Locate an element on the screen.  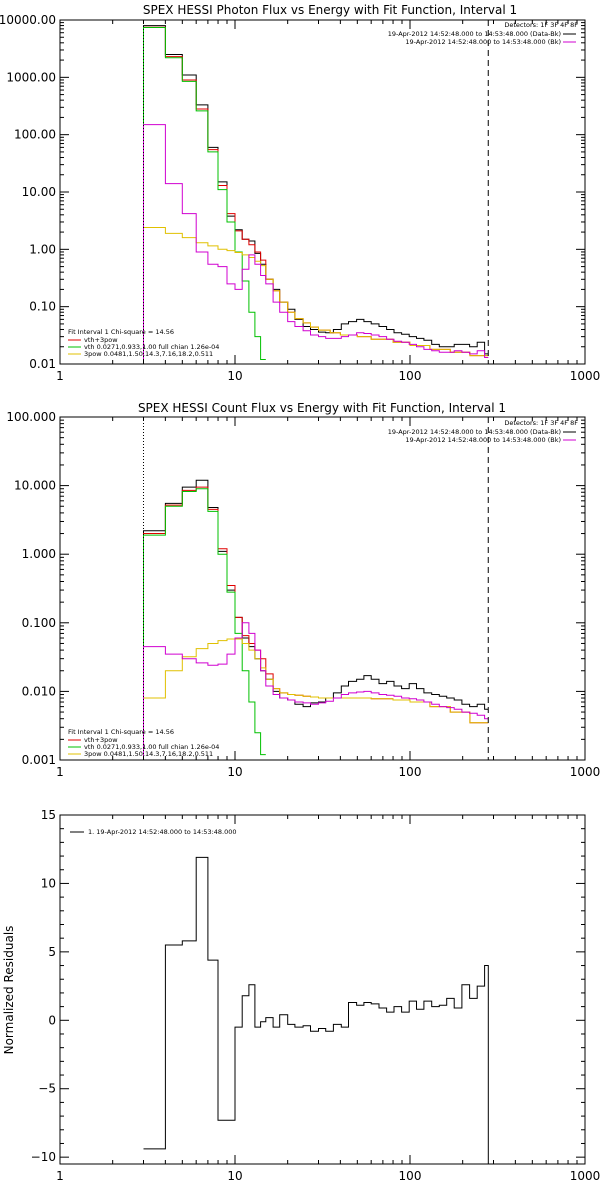
y-tick-label: 0.10 is located at coordinates (42, 307).